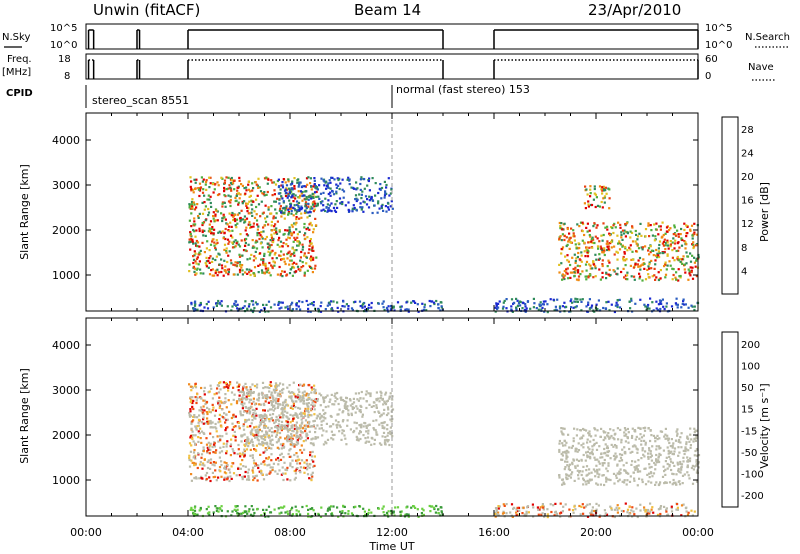 This screenshot has height=554, width=800. Describe the element at coordinates (16, 72) in the screenshot. I see `freq-unit-label: [MHz]` at that location.